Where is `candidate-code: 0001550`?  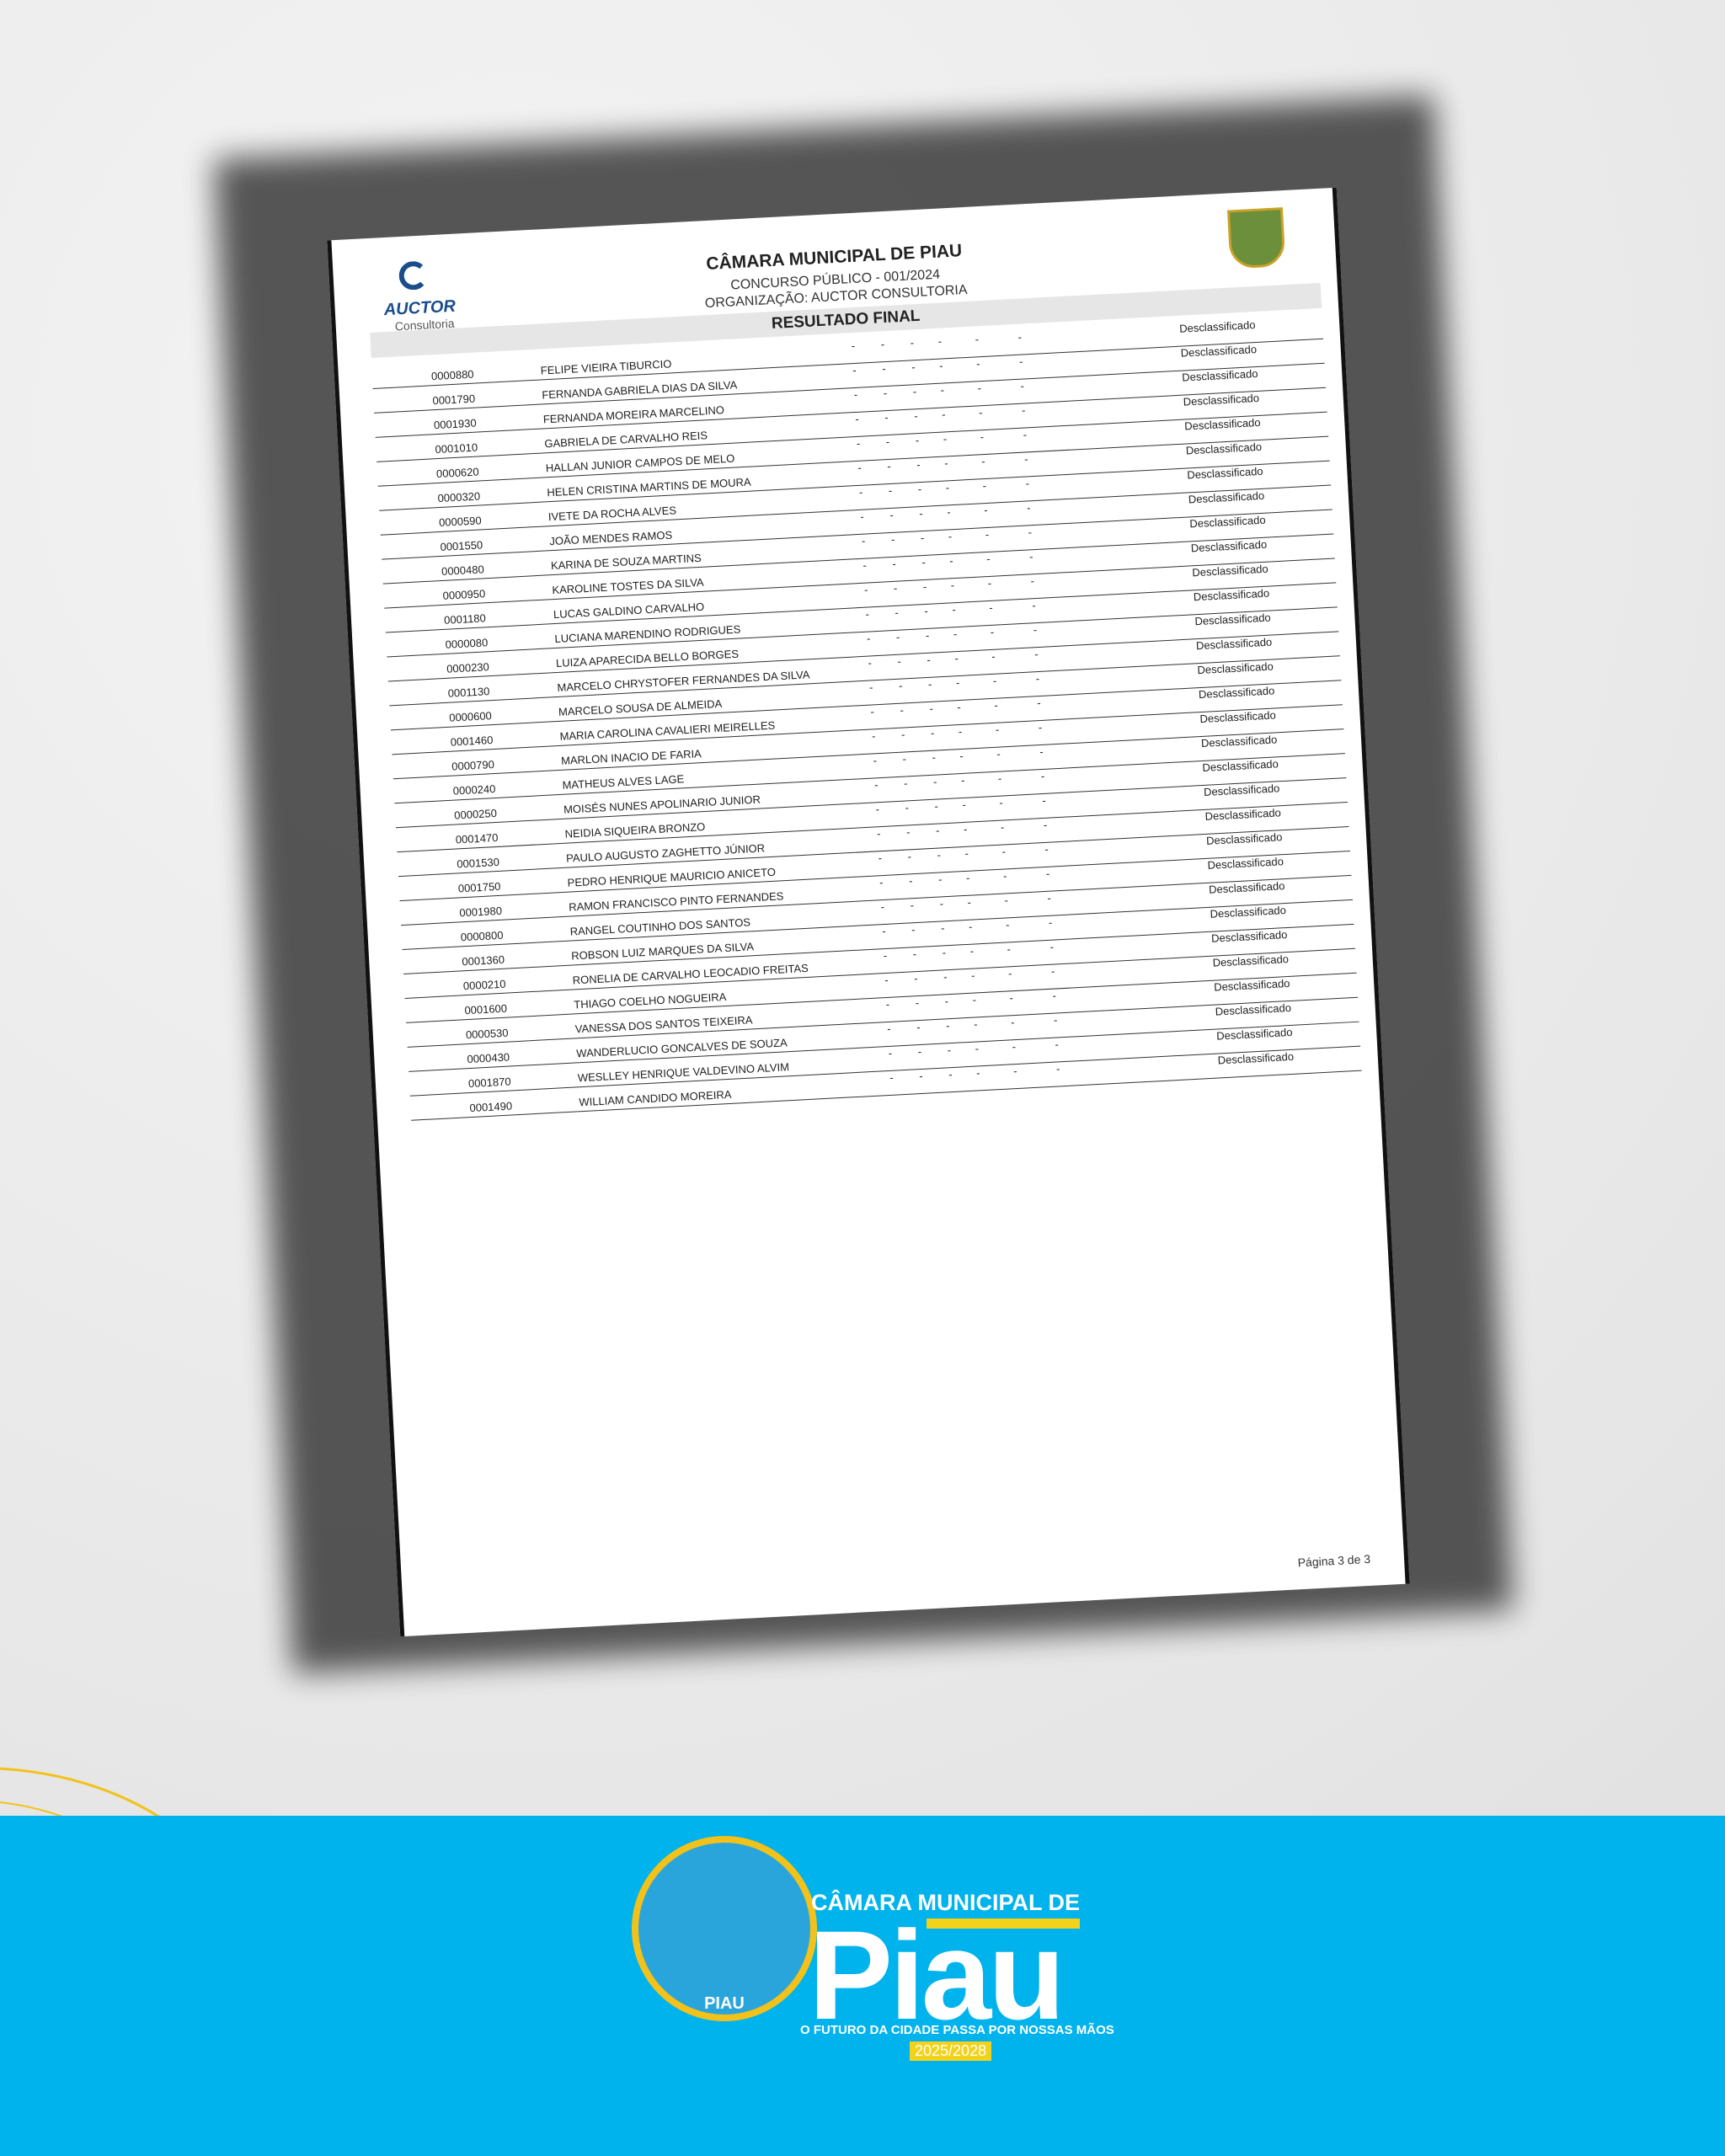 candidate-code: 0001550 is located at coordinates (461, 546).